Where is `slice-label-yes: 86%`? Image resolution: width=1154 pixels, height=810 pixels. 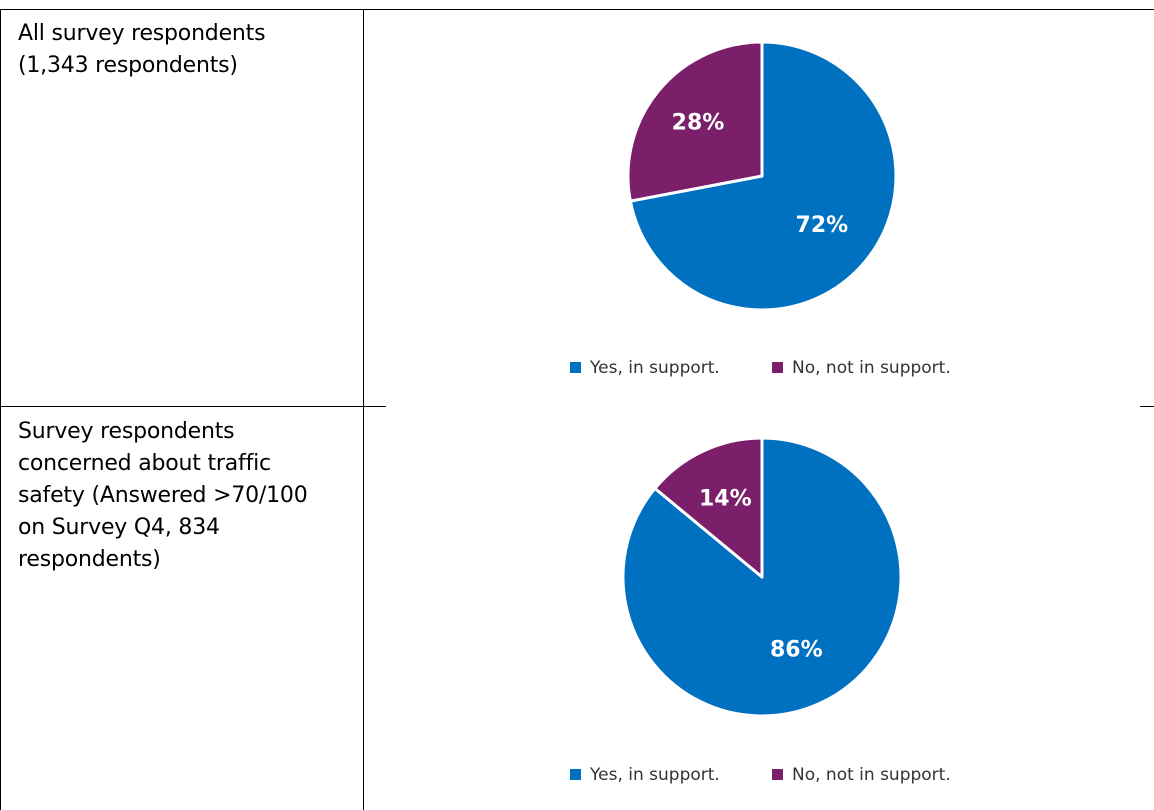 slice-label-yes: 86% is located at coordinates (796, 649).